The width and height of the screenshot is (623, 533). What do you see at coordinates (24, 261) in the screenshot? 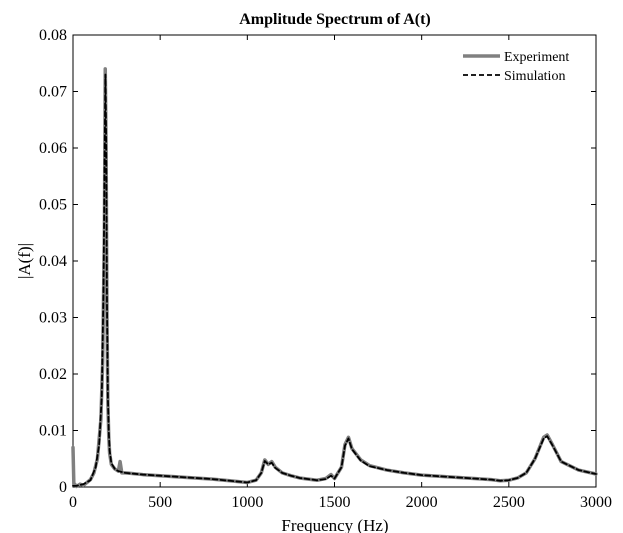
I see `y-axis-label: |A(f)|` at bounding box center [24, 261].